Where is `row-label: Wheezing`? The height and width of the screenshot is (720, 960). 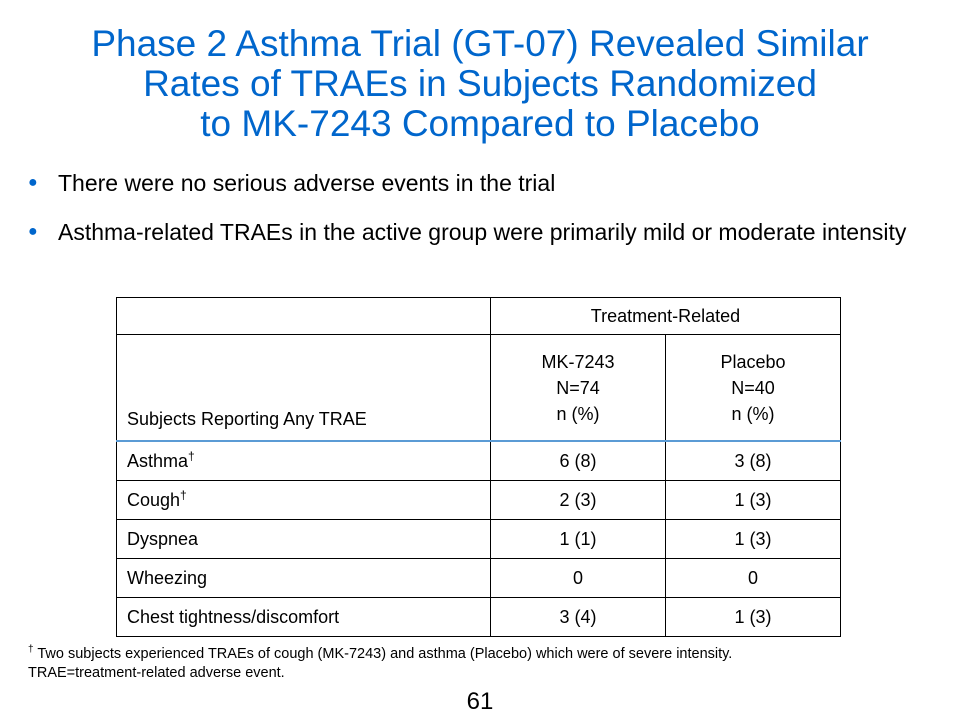 row-label: Wheezing is located at coordinates (303, 578).